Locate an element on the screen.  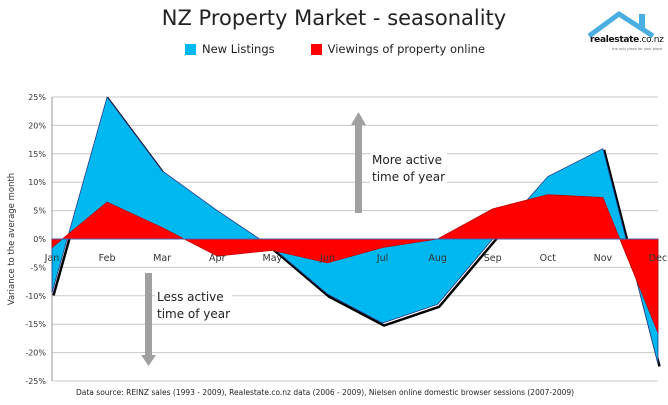
x-tick-label: Jan is located at coordinates (52, 258).